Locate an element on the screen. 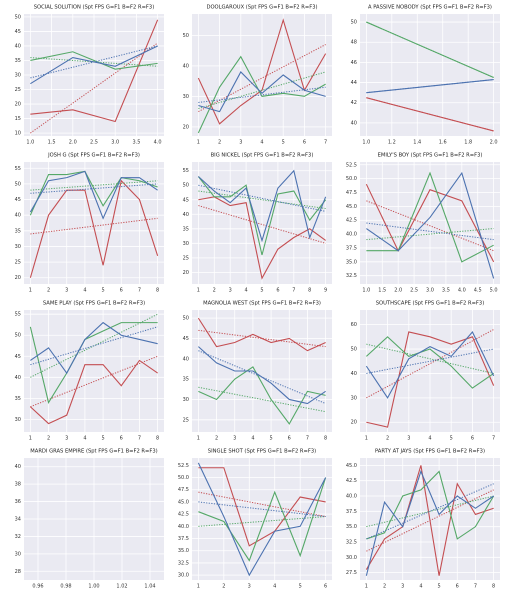  y-tick-label: 30.0 is located at coordinates (351, 558).